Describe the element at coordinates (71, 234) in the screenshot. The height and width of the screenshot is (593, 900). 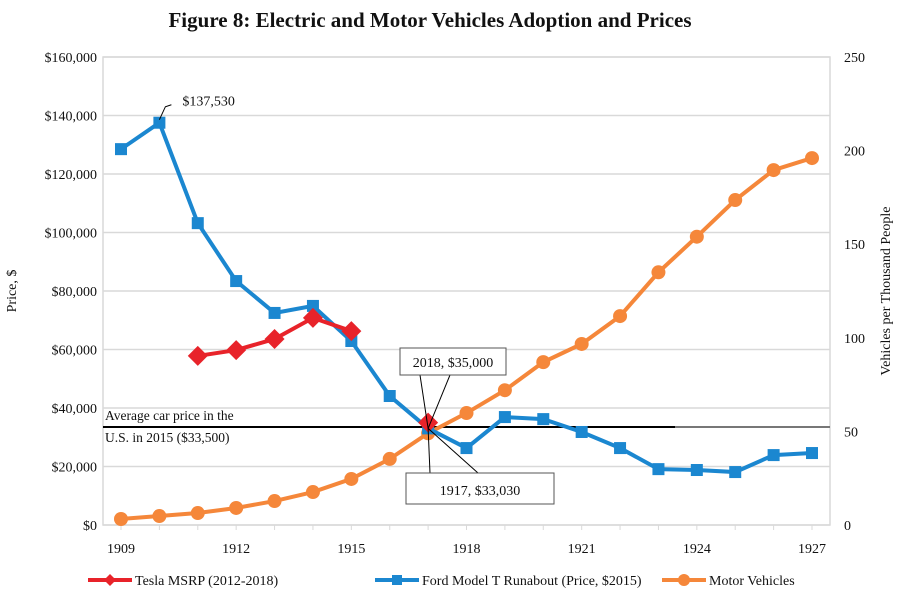
I see `y-tick-label: $100,000` at that location.